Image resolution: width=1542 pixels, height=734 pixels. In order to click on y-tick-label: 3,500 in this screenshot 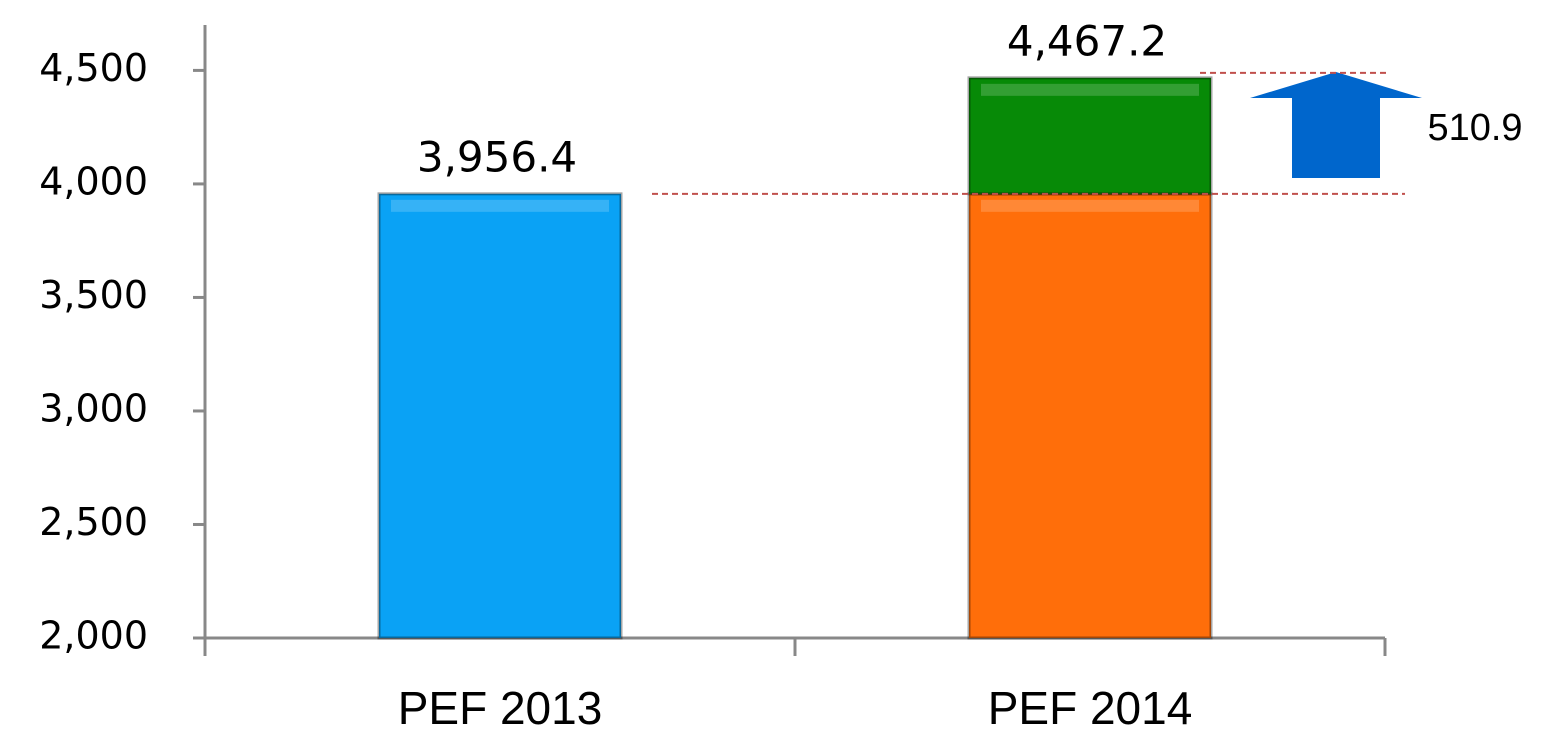, I will do `click(93, 295)`.